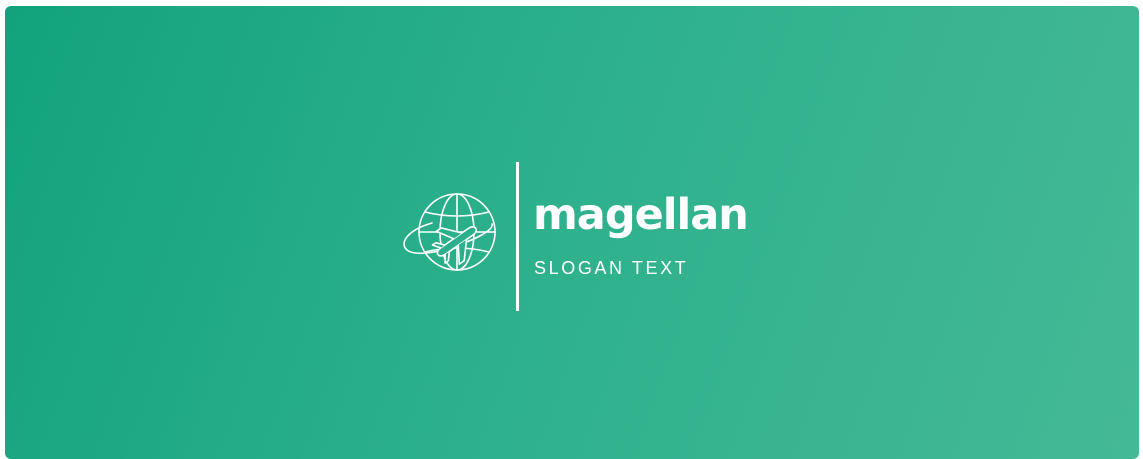  What do you see at coordinates (611, 268) in the screenshot?
I see `slogan: SLOGAN TEXT` at bounding box center [611, 268].